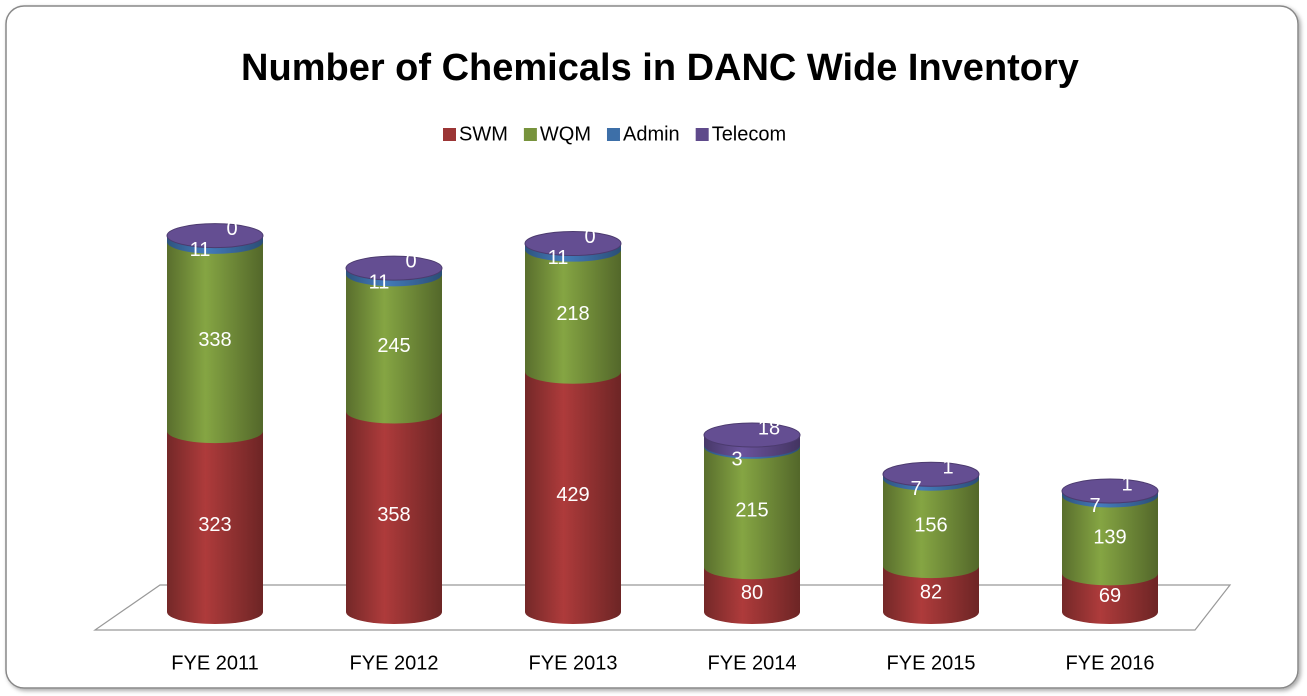  What do you see at coordinates (931, 663) in the screenshot?
I see `x-tick-label: FYE 2015` at bounding box center [931, 663].